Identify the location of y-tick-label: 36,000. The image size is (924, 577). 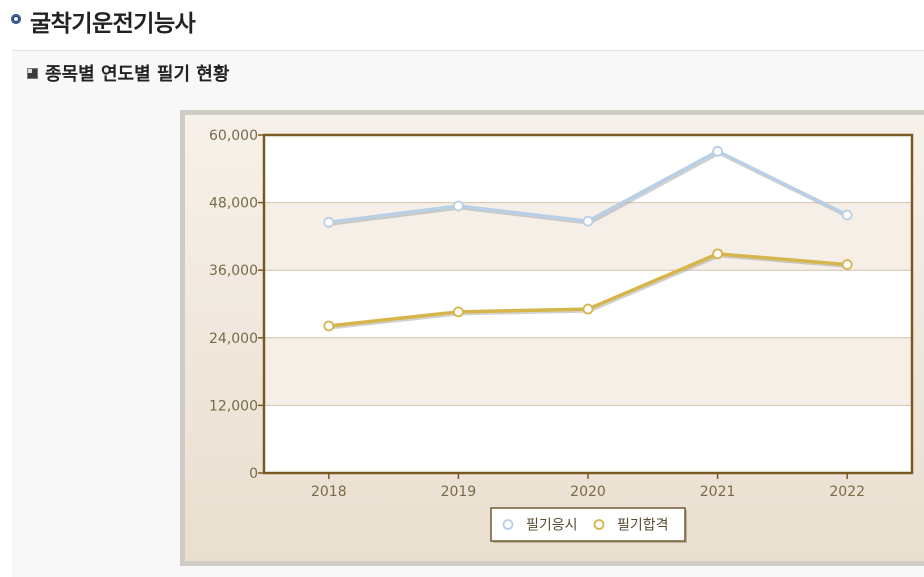
(233, 271).